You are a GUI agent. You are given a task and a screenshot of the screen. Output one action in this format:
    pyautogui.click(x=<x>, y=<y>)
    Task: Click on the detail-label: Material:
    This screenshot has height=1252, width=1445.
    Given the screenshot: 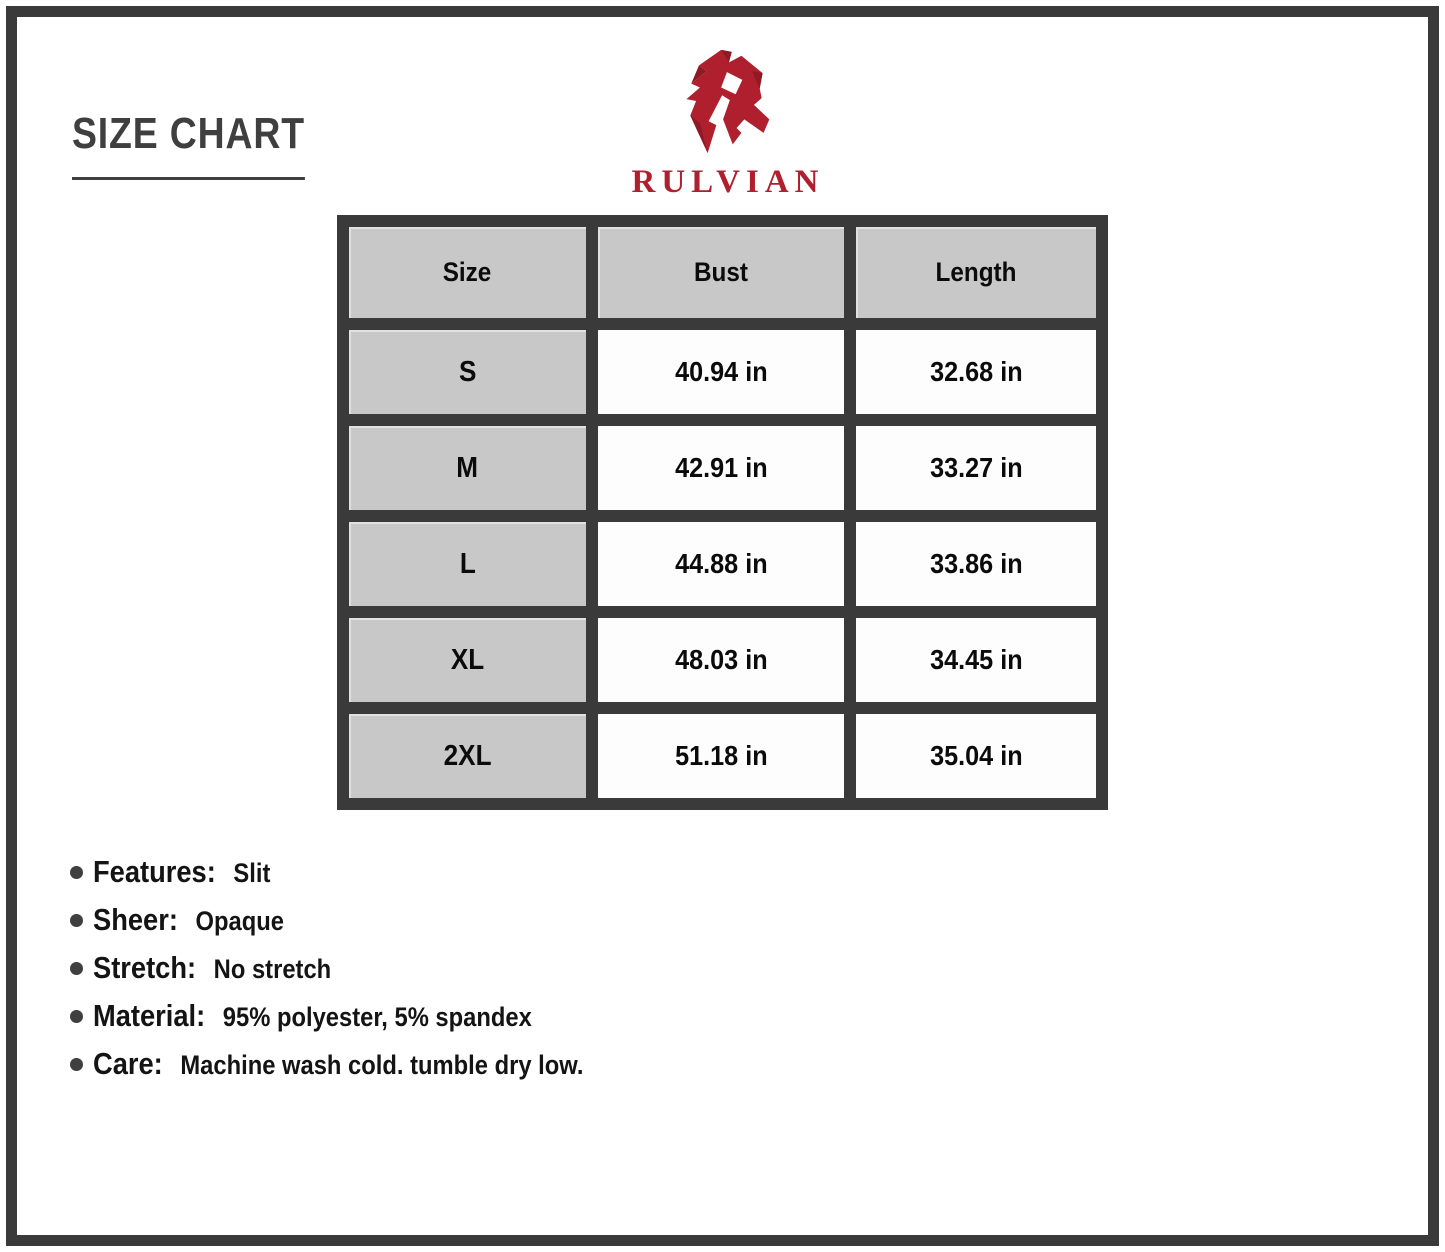 What is the action you would take?
    pyautogui.click(x=149, y=1015)
    